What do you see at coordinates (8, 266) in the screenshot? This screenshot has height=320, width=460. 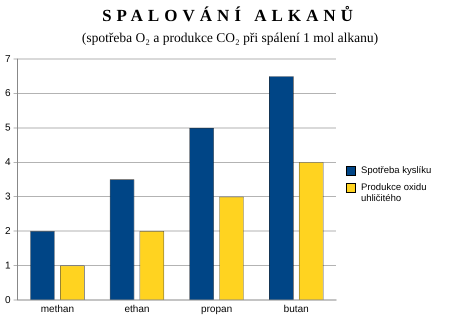 I see `y-tick-label: 1` at bounding box center [8, 266].